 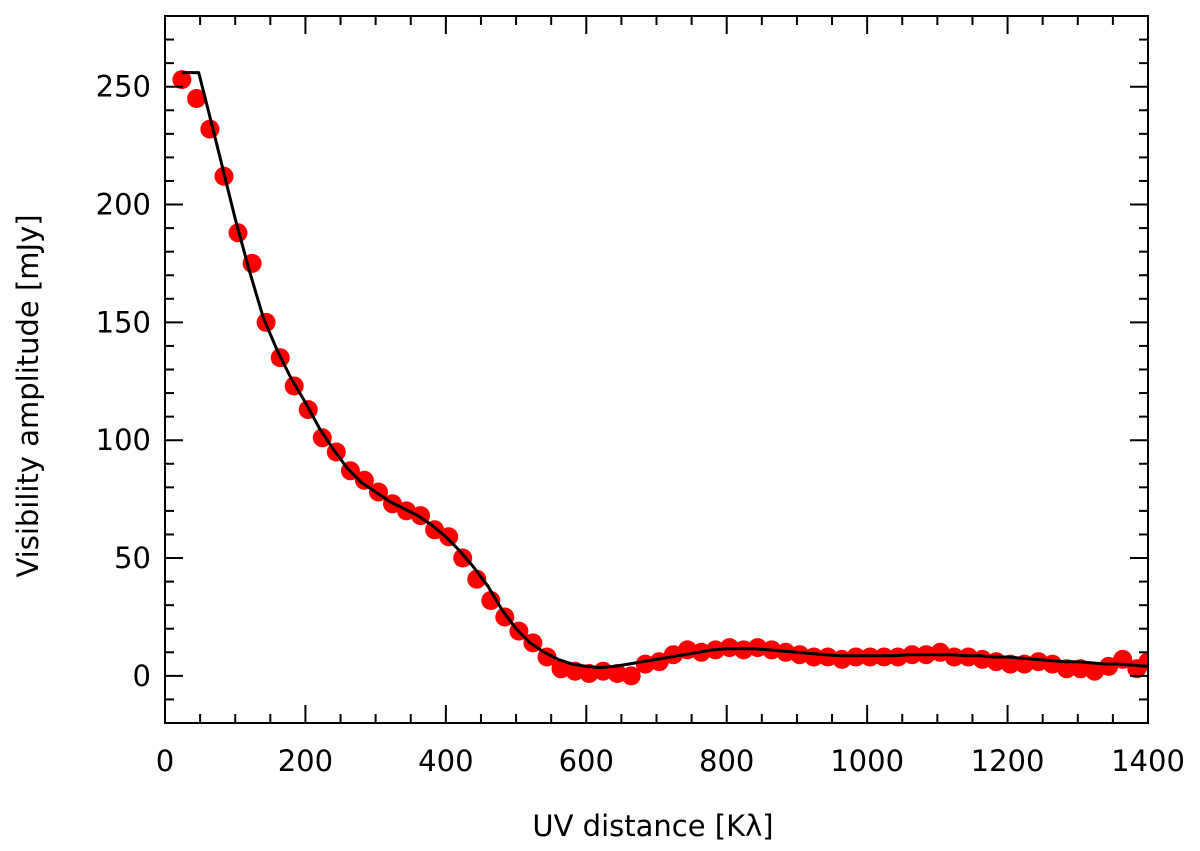 I want to click on y-tick-label: 0, so click(x=142, y=676).